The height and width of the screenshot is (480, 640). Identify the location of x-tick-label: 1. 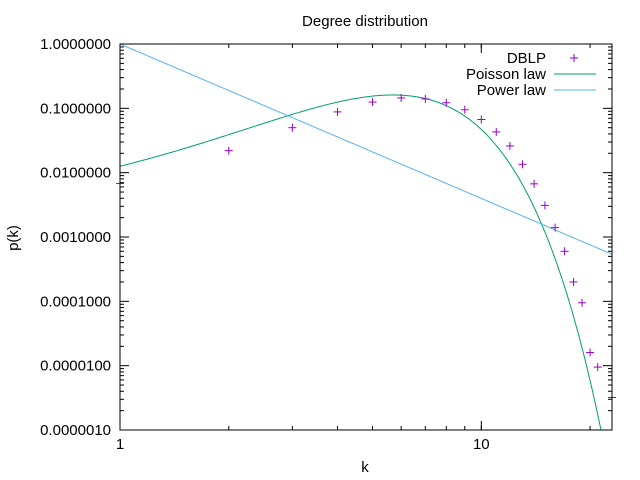
(120, 444).